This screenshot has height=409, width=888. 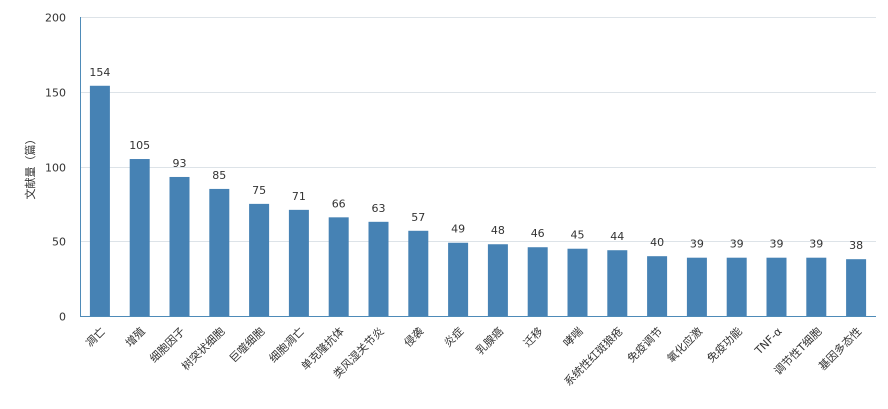 What do you see at coordinates (418, 217) in the screenshot?
I see `data-label: 57` at bounding box center [418, 217].